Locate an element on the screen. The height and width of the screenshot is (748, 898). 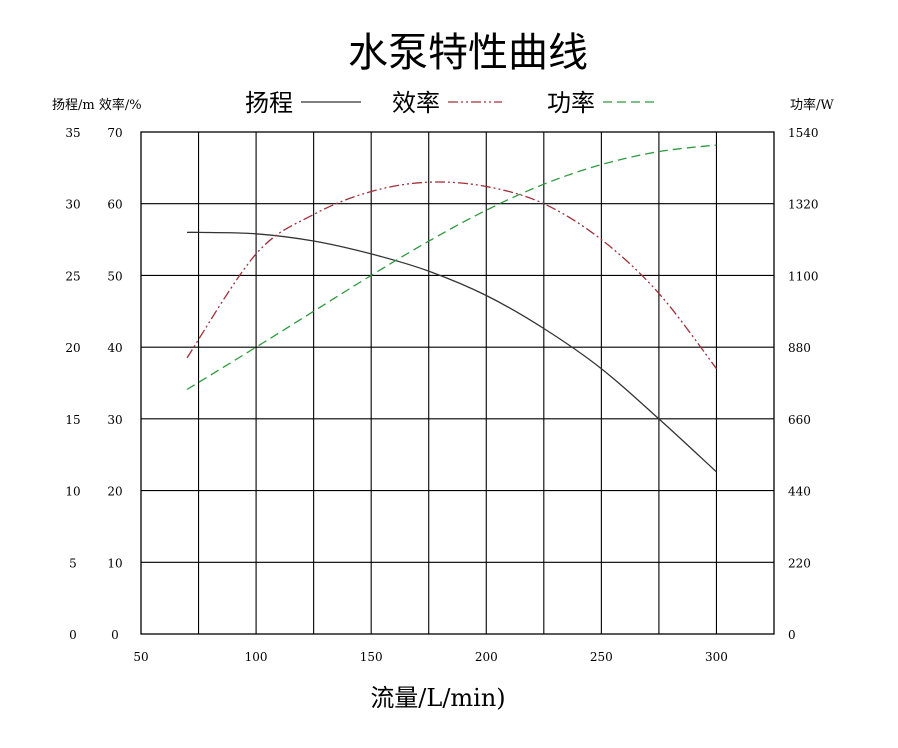
efficiency-tick-label: 40 is located at coordinates (114, 348).